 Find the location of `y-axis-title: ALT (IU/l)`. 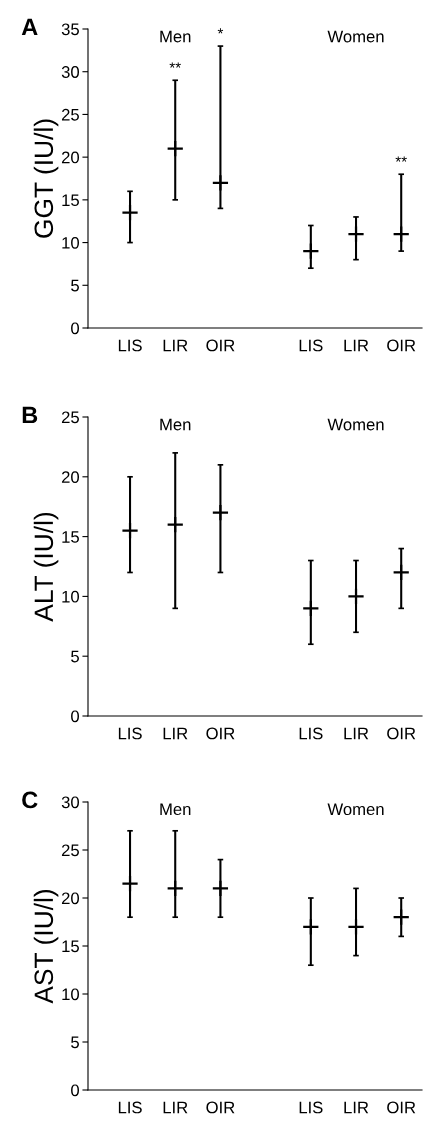

y-axis-title: ALT (IU/l) is located at coordinates (46, 567).